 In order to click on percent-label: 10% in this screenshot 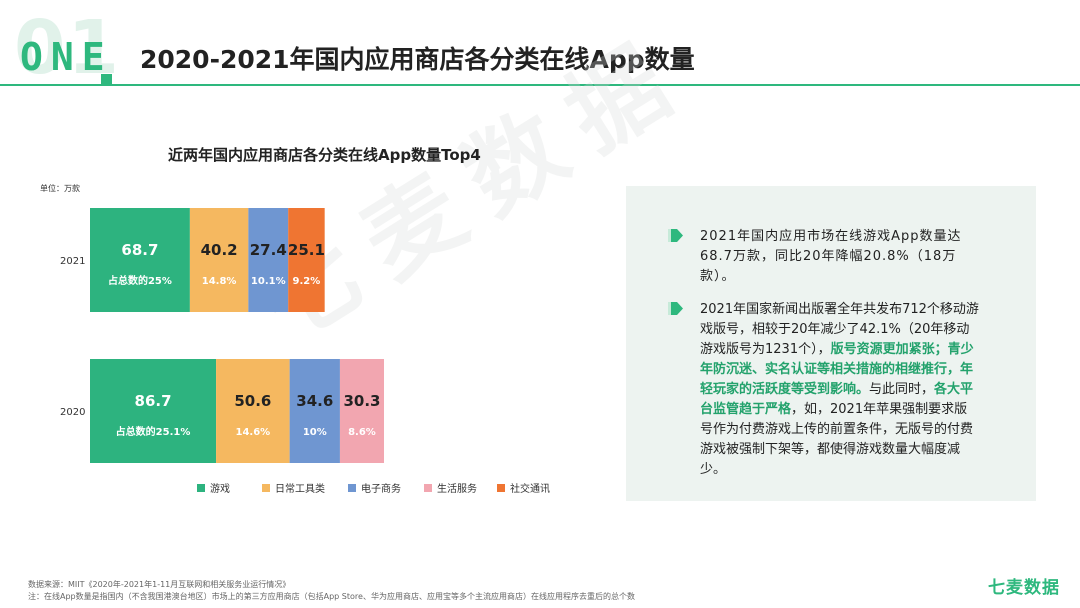, I will do `click(315, 432)`.